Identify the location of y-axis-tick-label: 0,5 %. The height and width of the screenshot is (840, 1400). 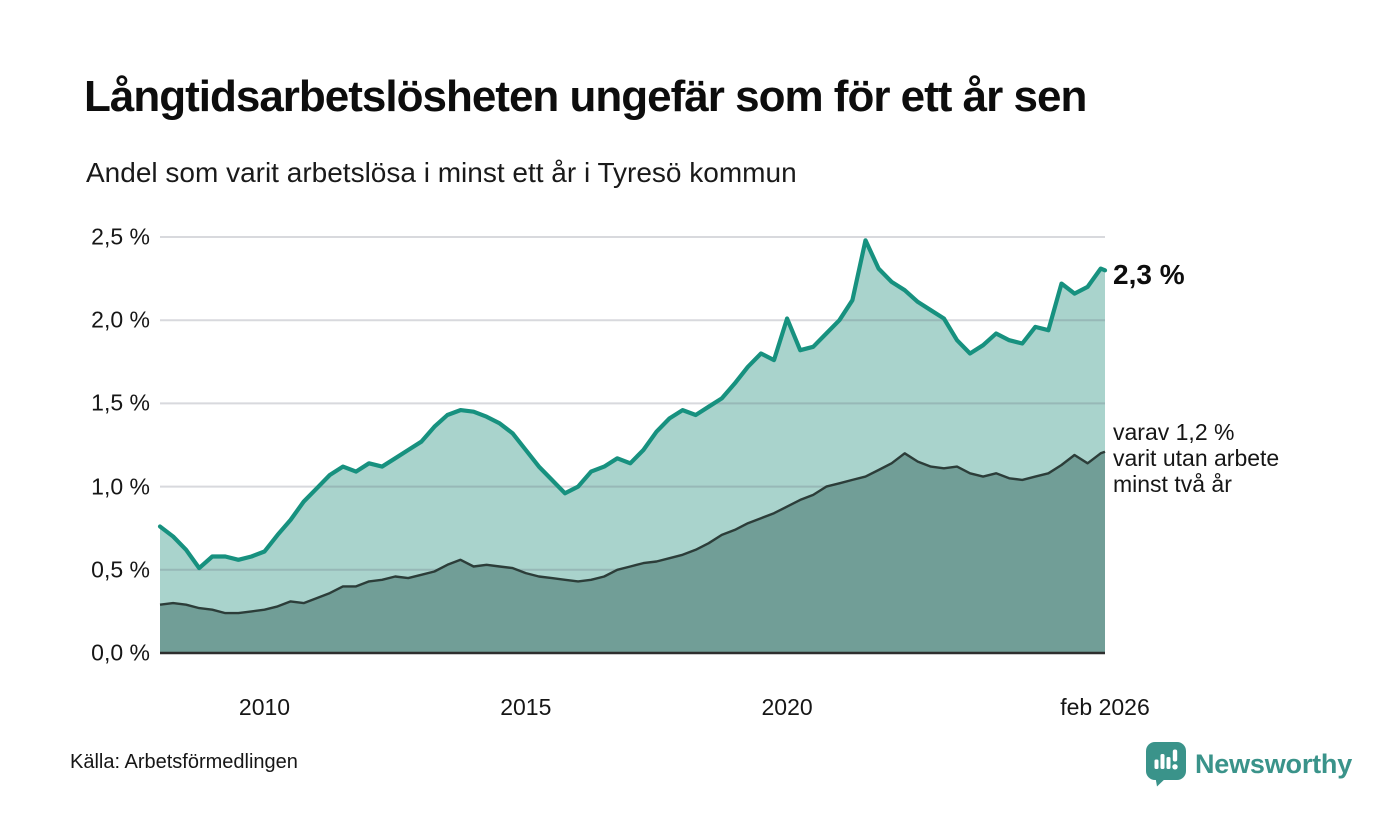
(120, 569).